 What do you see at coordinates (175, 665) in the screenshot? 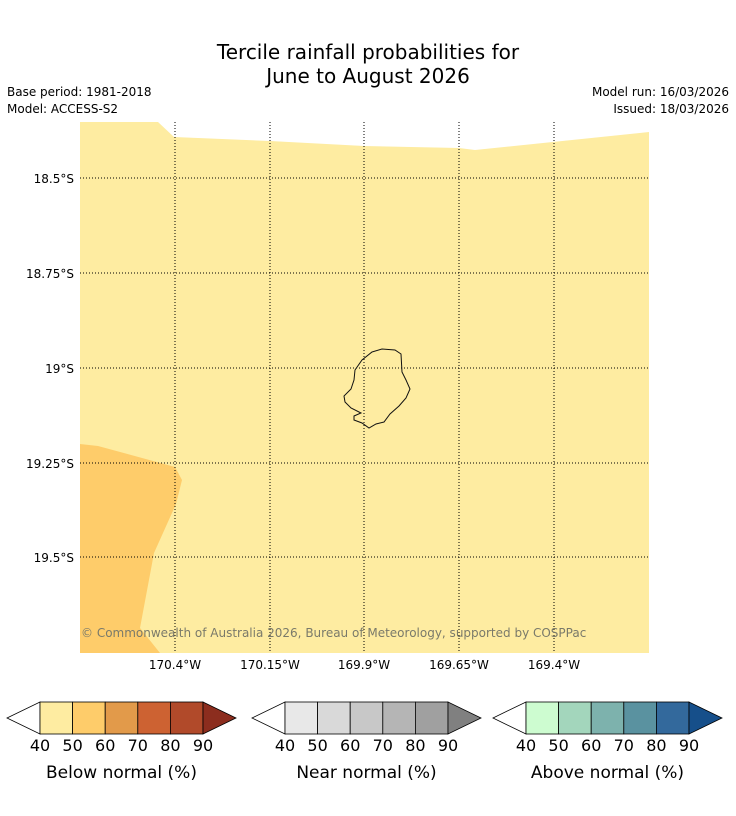
I see `lon-label: 170.4°W` at bounding box center [175, 665].